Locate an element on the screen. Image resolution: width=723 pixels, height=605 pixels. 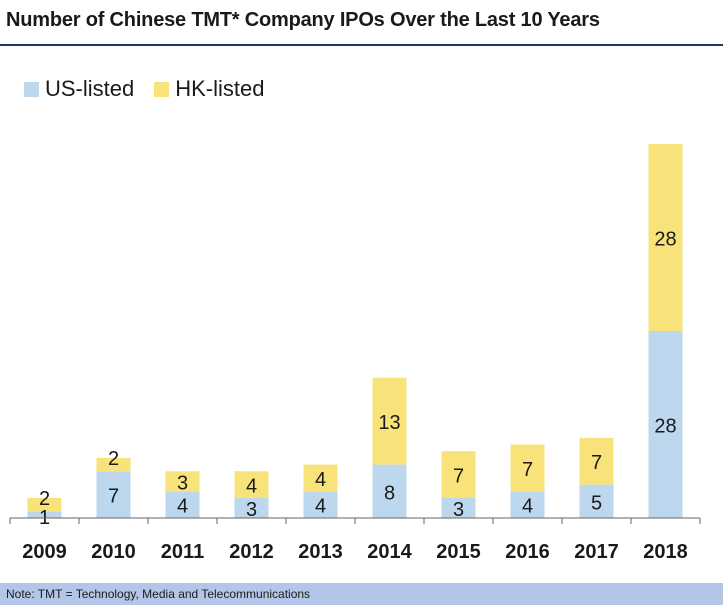
bar-hk-2011 is located at coordinates (182, 481).